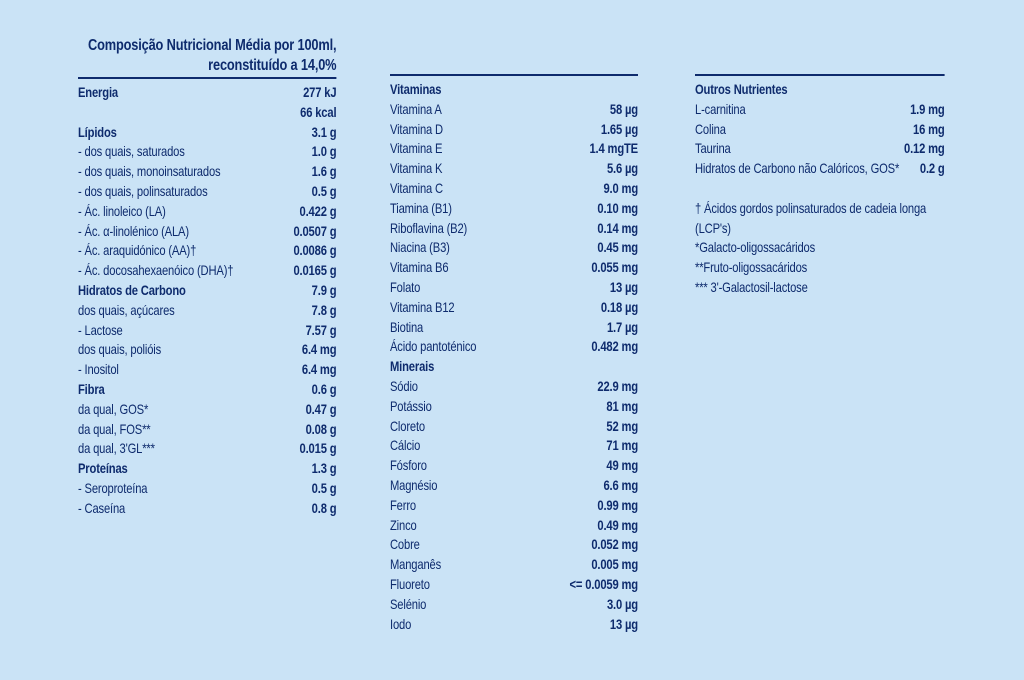 Image resolution: width=1024 pixels, height=680 pixels. I want to click on nutrient-value: 22.9 mg, so click(617, 385).